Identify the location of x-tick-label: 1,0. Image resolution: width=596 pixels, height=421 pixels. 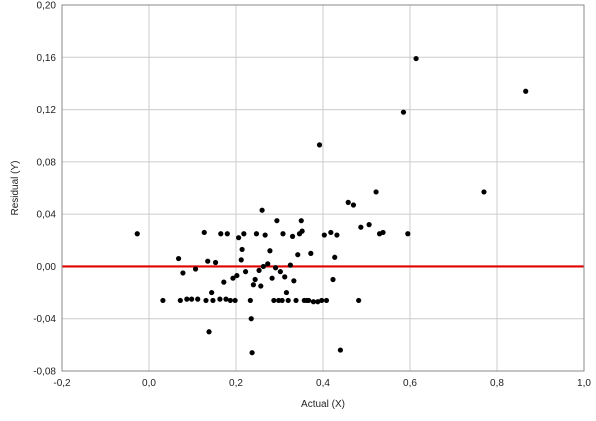
(584, 383).